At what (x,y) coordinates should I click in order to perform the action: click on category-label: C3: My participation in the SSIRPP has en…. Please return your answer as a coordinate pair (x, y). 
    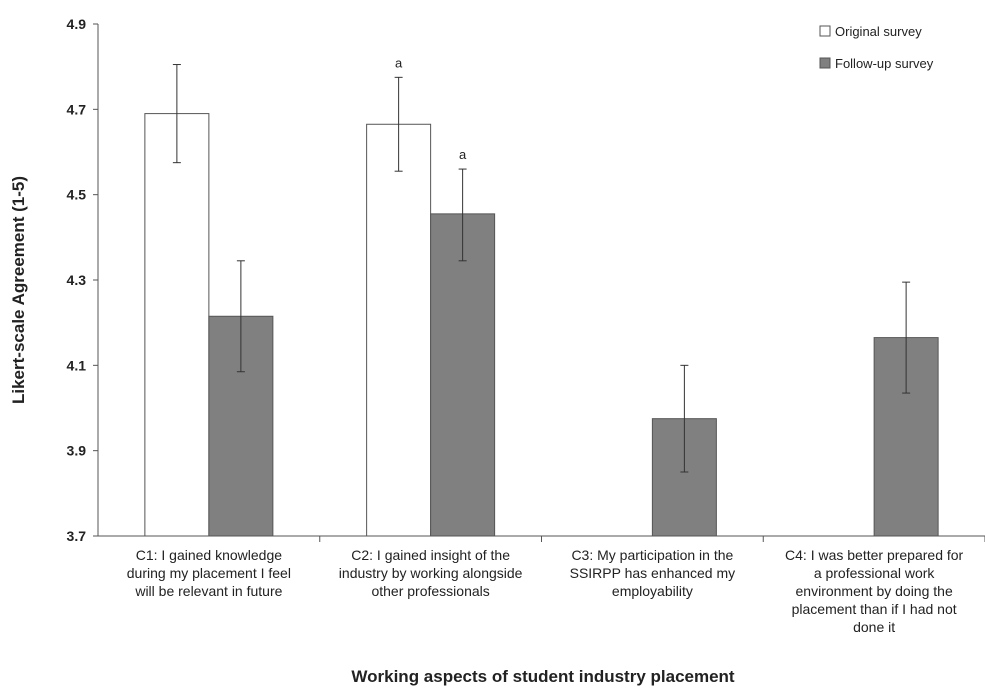
    Looking at the image, I should click on (653, 573).